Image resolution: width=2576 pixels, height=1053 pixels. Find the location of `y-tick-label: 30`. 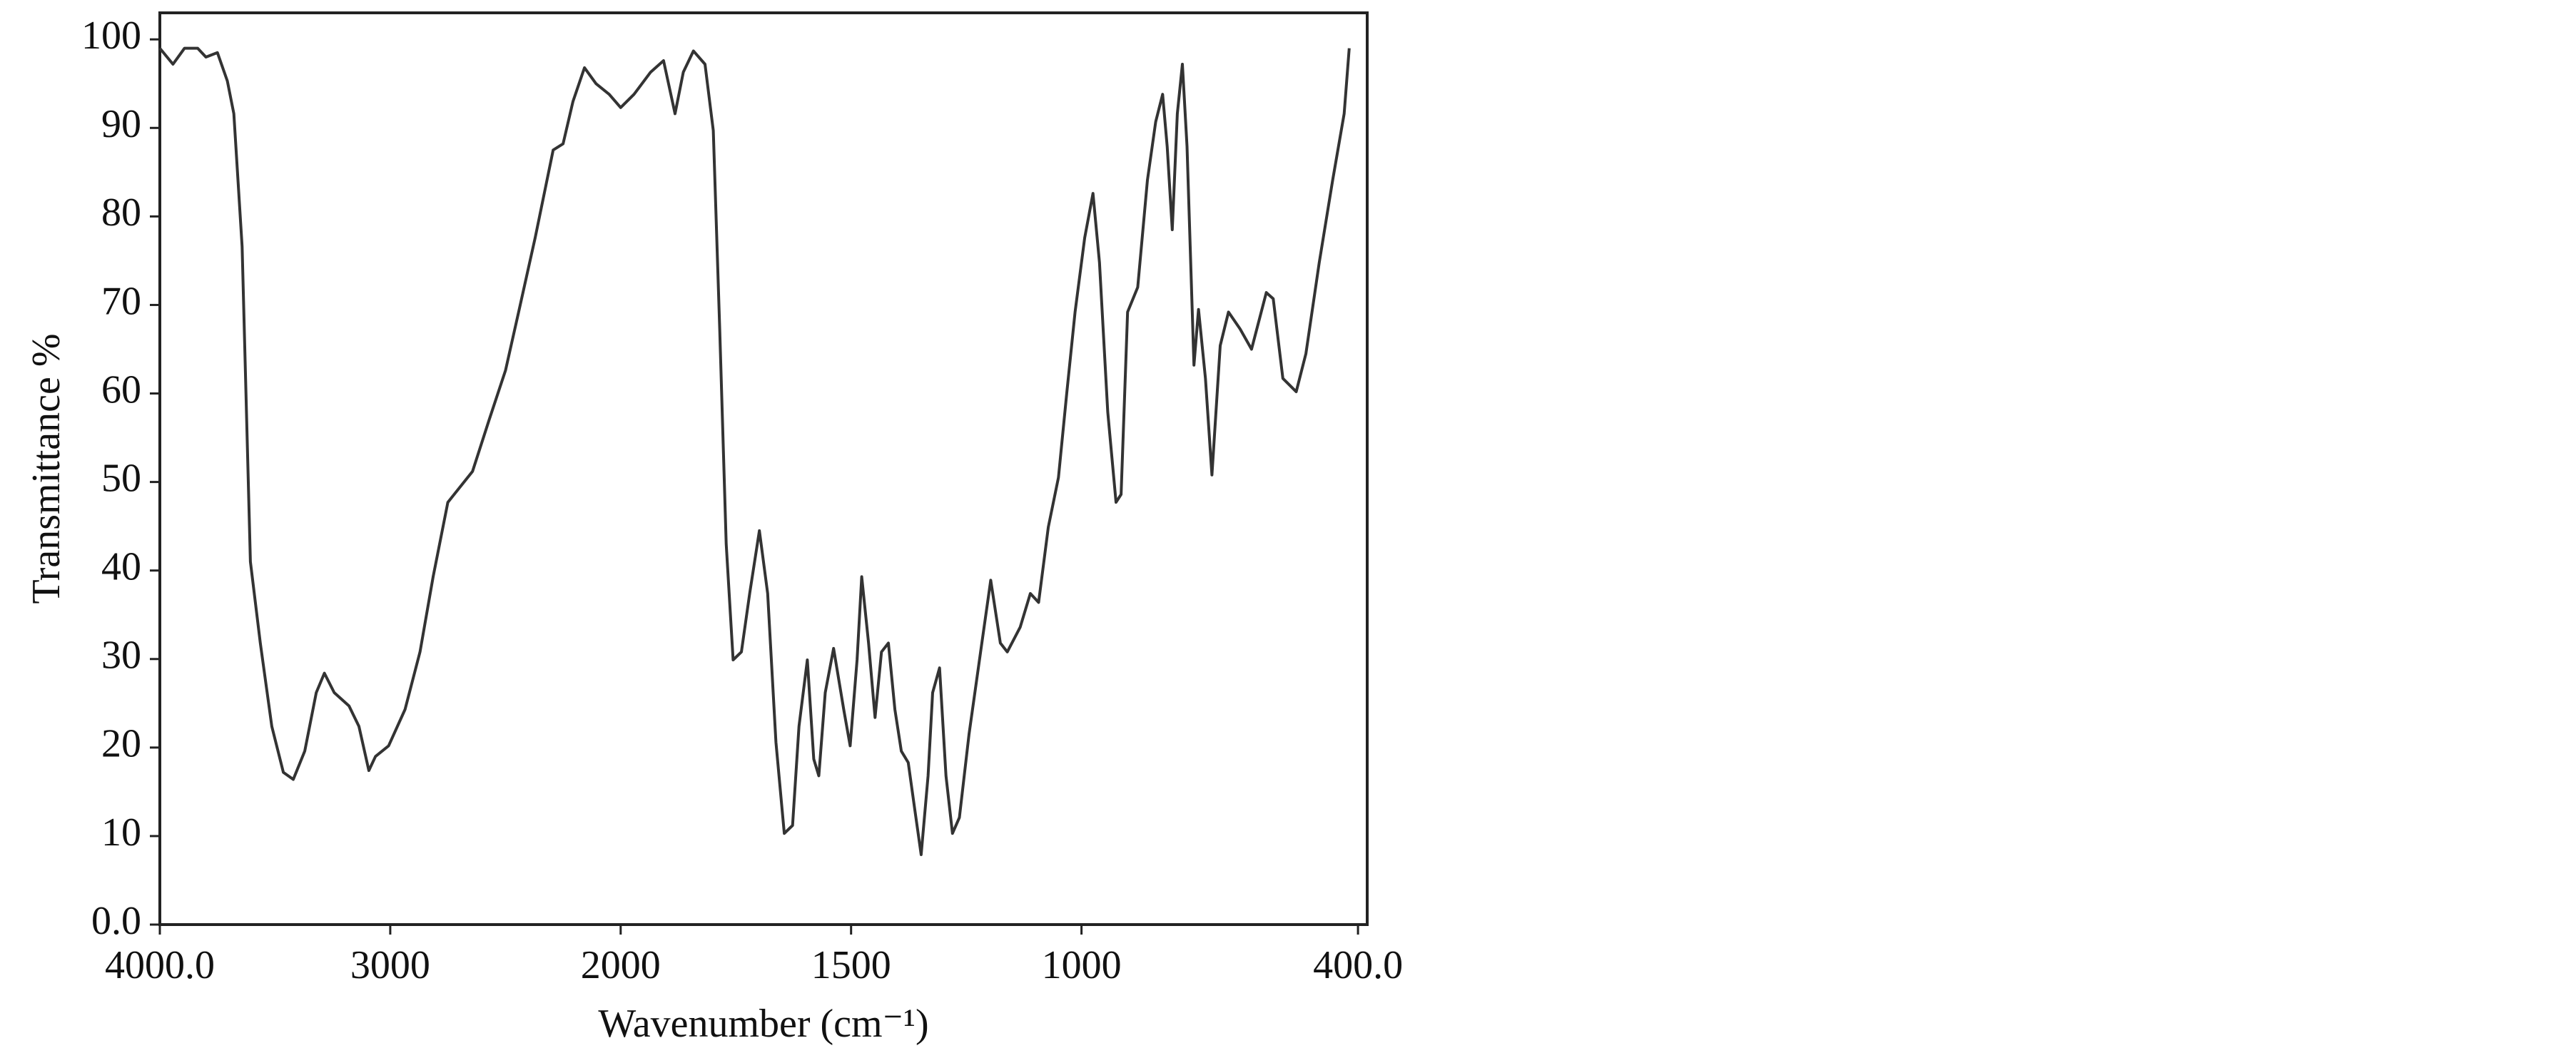

y-tick-label: 30 is located at coordinates (121, 656).